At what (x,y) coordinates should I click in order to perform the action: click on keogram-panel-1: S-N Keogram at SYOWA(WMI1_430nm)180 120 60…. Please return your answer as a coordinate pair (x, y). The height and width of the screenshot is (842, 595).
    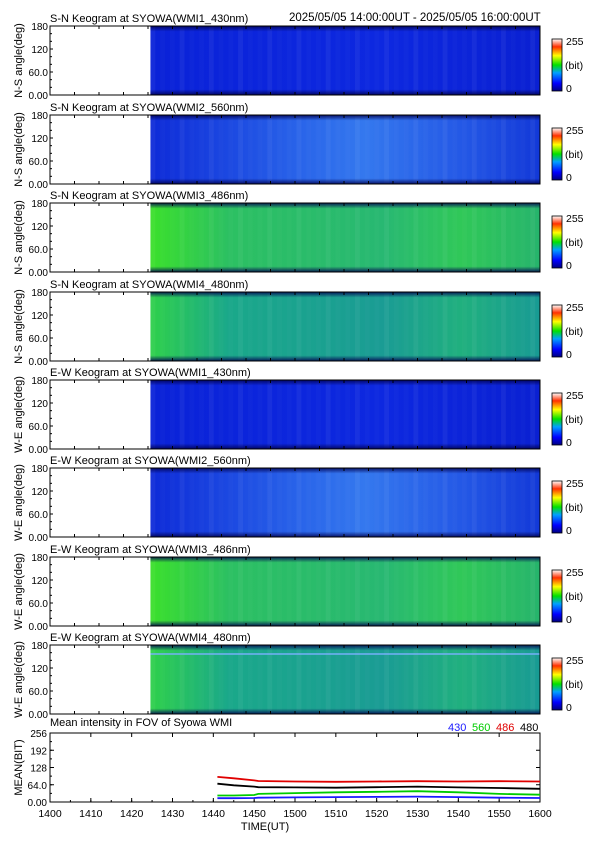
    Looking at the image, I should click on (298, 57).